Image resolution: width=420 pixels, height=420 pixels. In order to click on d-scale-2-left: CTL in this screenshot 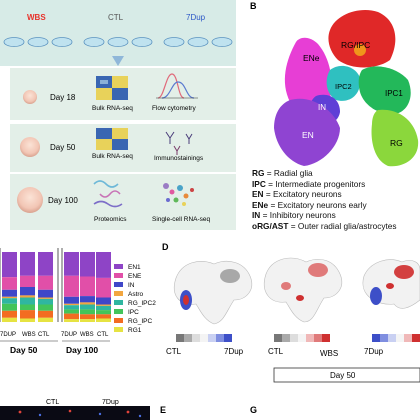, I will do `click(276, 351)`.